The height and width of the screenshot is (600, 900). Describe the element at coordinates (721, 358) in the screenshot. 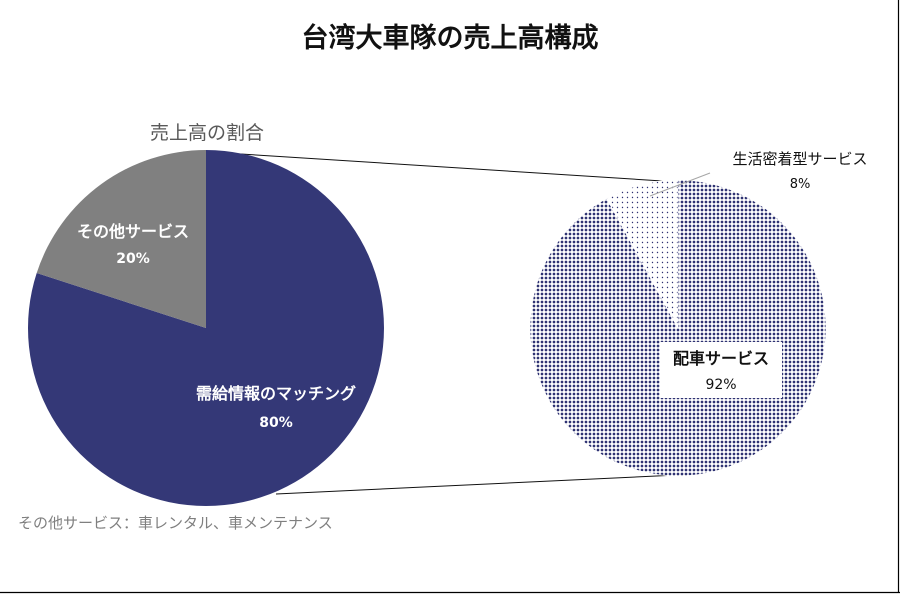

I see `label-dispatch: 配車サービス` at that location.